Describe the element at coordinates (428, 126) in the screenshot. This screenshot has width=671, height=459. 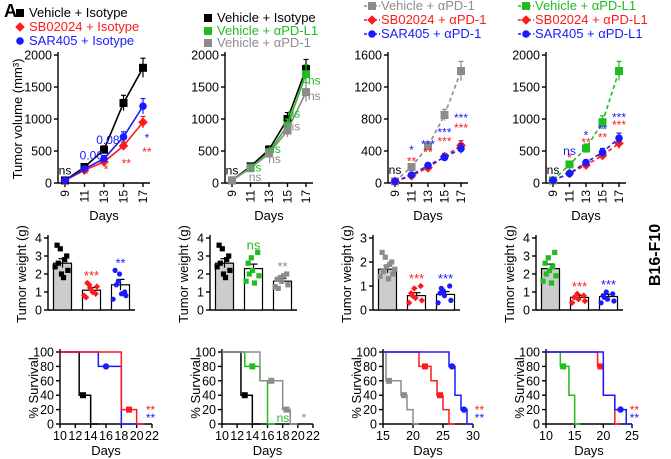
I see `tv3-series-line` at that location.